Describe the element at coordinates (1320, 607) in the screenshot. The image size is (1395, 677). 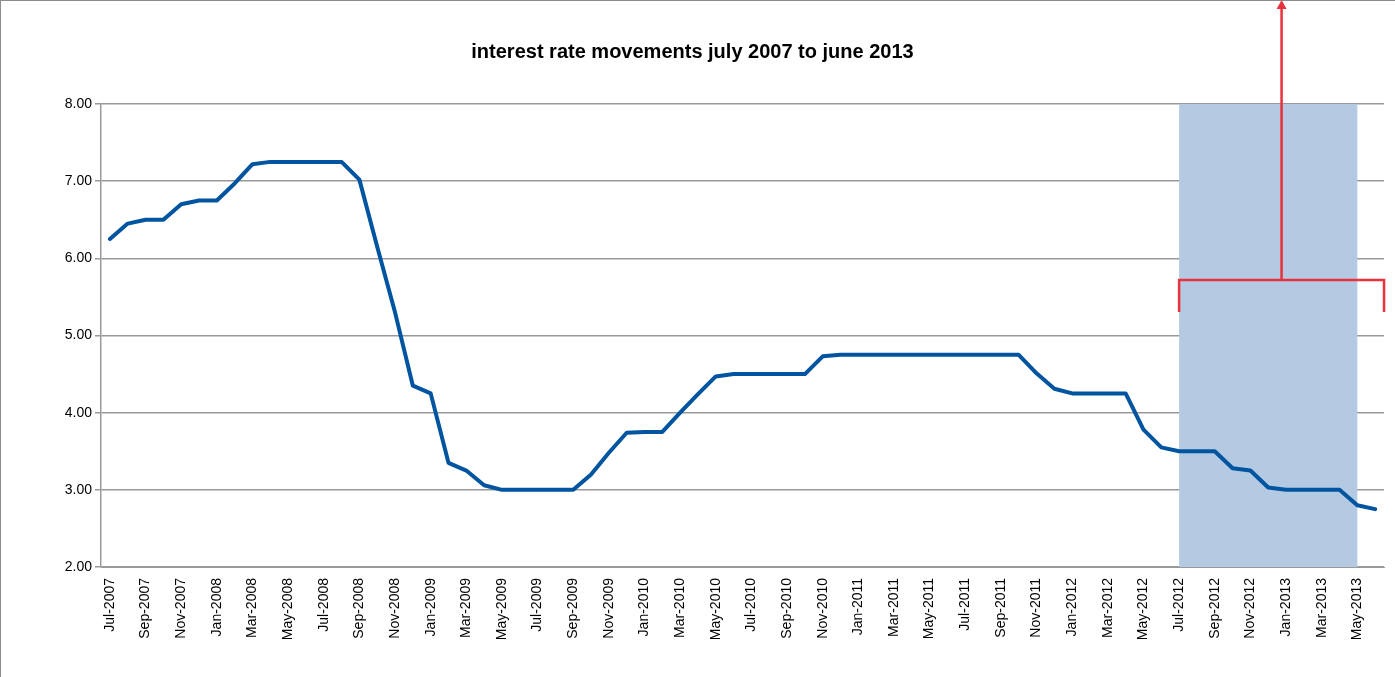
I see `x-tick-label: Mar-2013` at that location.